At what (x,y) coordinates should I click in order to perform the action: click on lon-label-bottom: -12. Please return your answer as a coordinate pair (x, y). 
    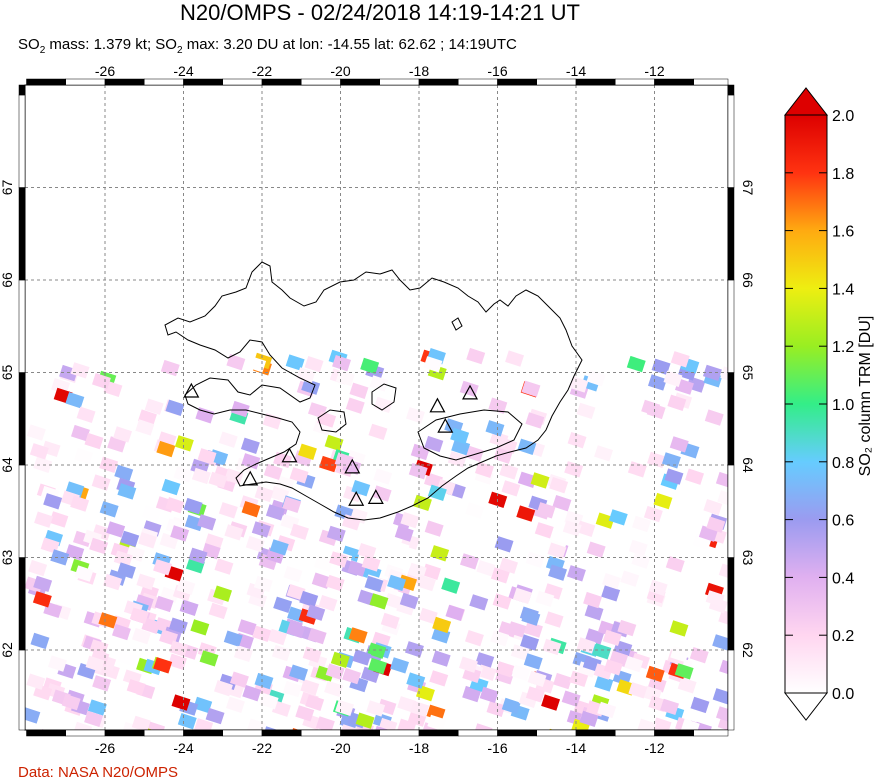
    Looking at the image, I should click on (654, 748).